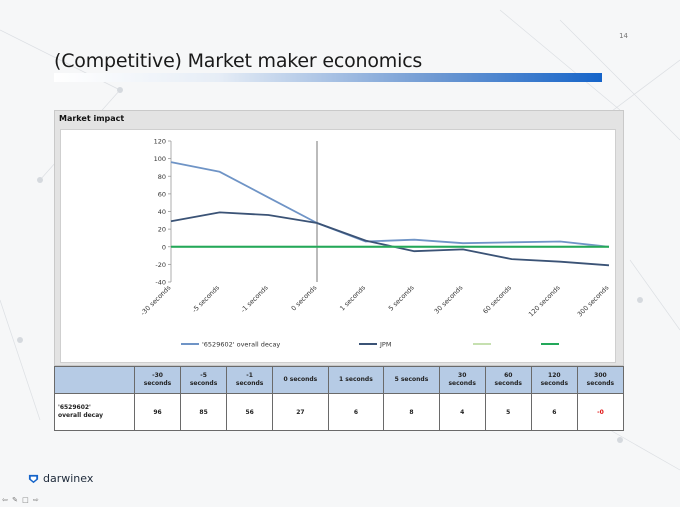 This screenshot has width=680, height=507. I want to click on x-tick-label: 1 seconds, so click(352, 297).